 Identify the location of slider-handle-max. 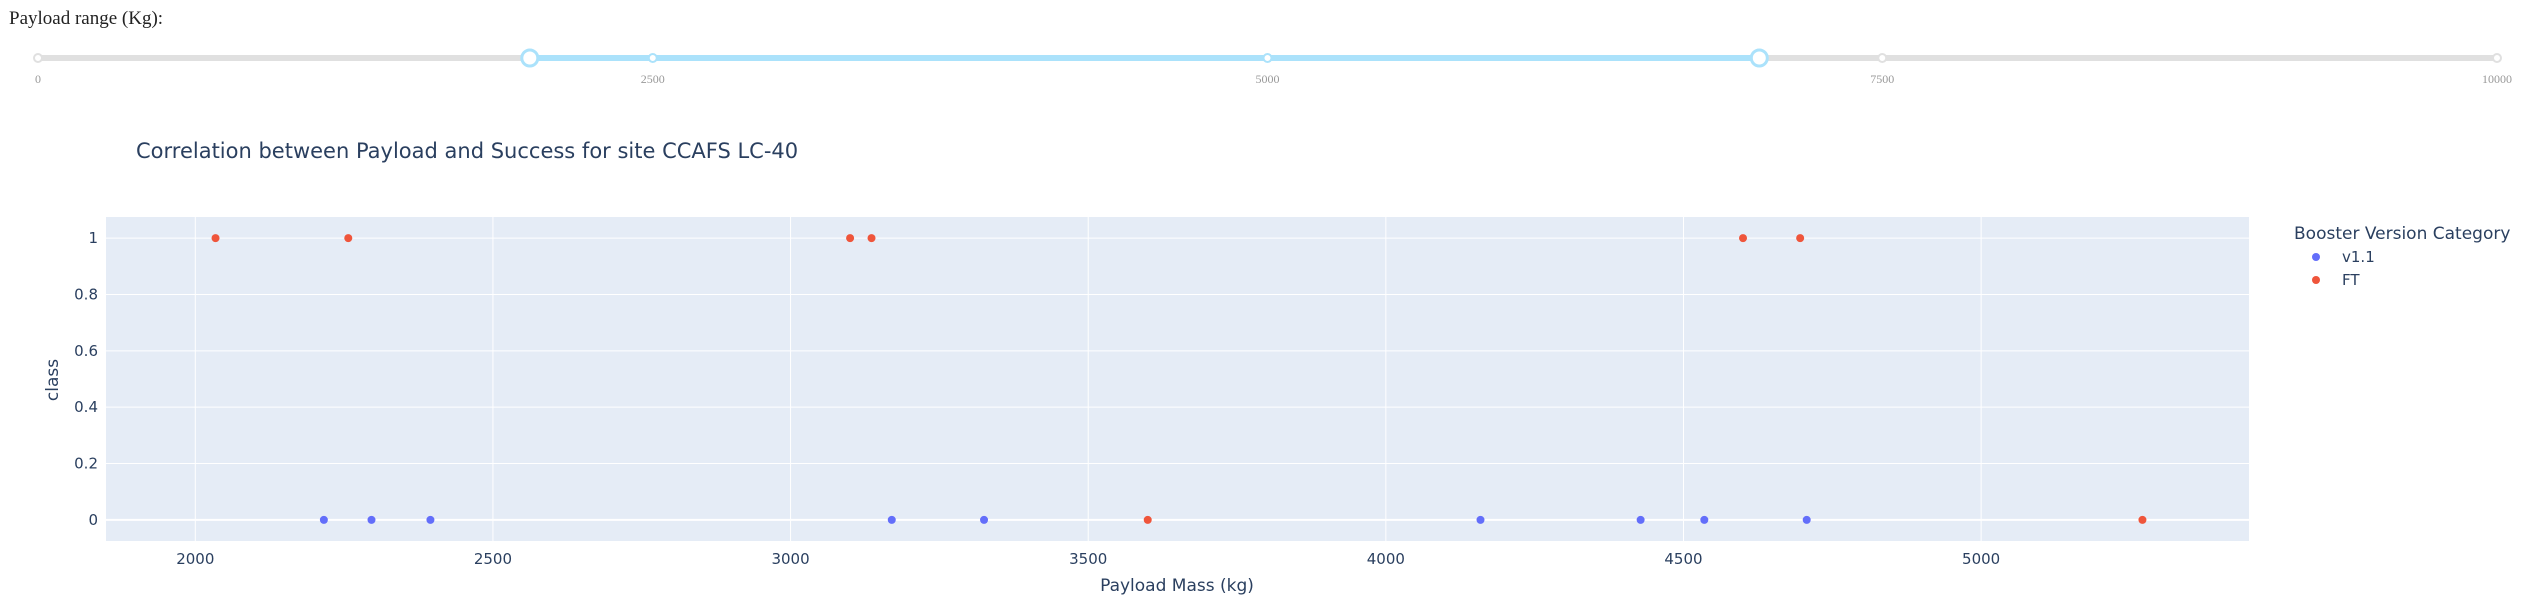
(1759, 58).